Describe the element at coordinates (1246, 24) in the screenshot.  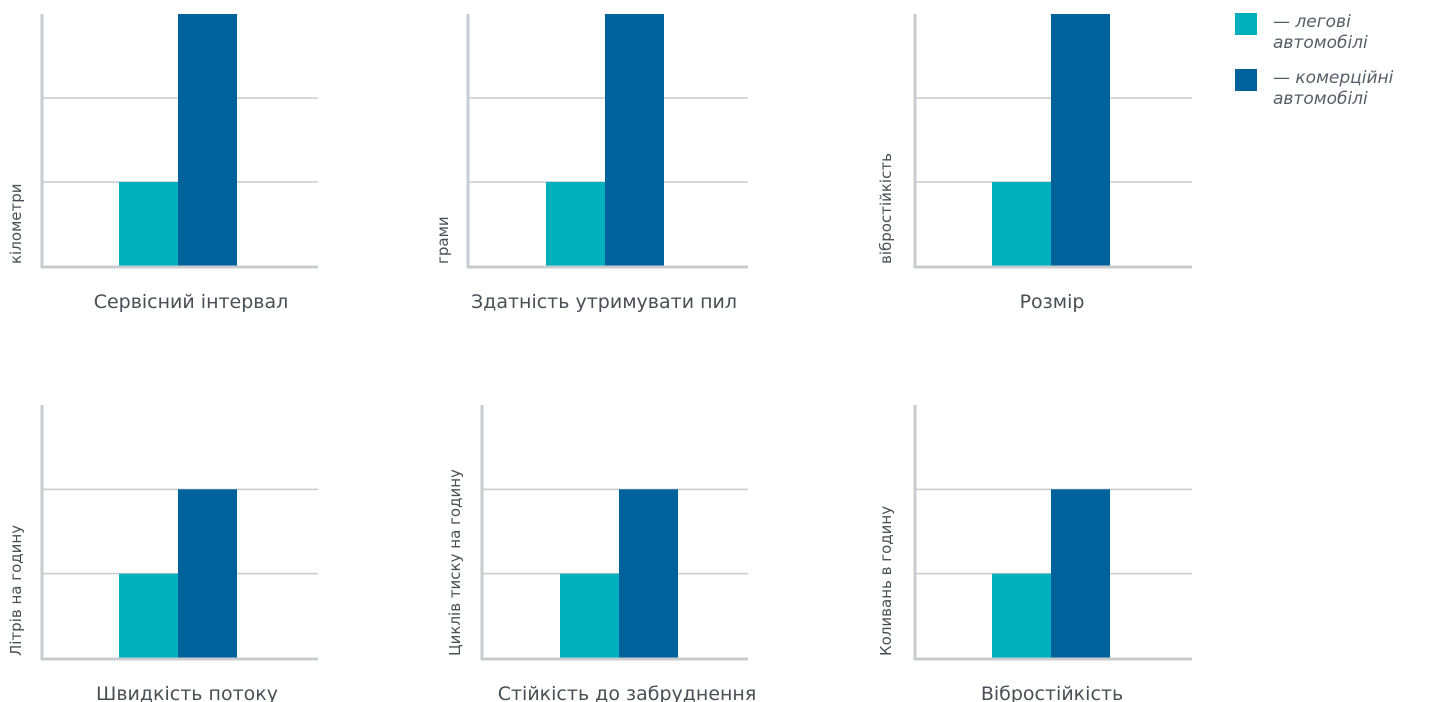
I see `legend-swatch-passenger` at that location.